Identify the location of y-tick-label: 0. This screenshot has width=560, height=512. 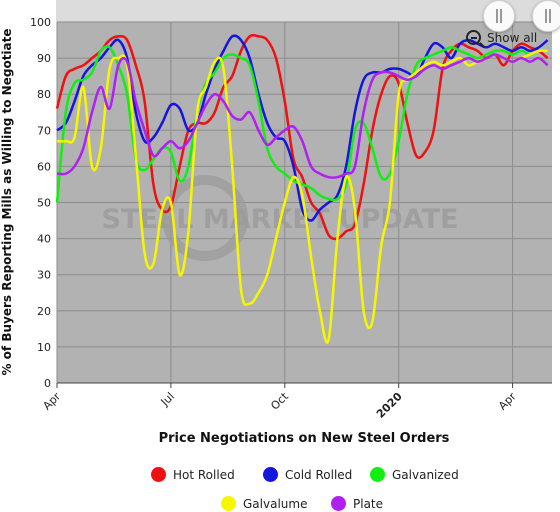
(47, 383).